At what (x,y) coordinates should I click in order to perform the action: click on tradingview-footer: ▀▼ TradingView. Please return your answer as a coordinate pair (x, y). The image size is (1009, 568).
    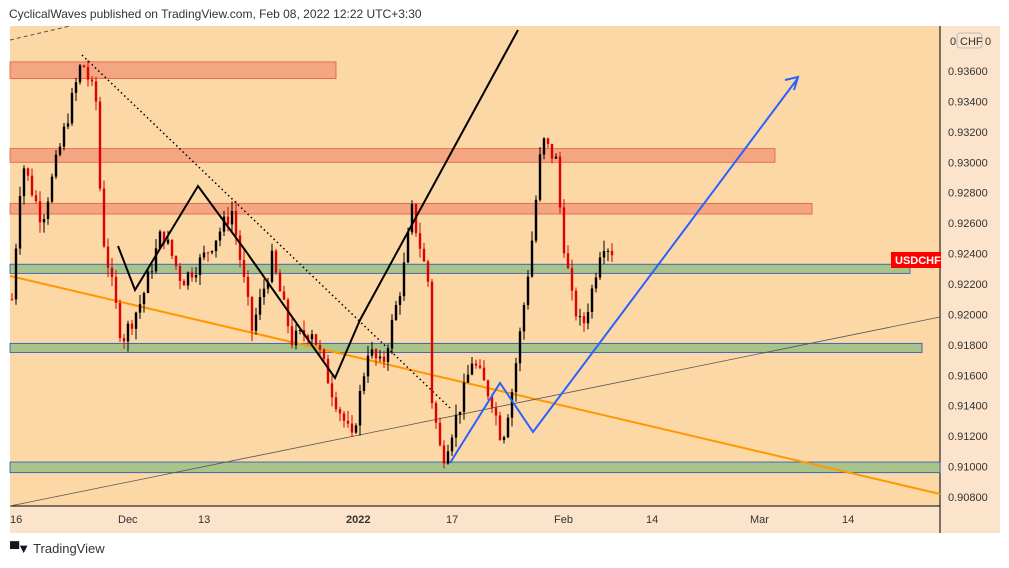
    Looking at the image, I should click on (57, 548).